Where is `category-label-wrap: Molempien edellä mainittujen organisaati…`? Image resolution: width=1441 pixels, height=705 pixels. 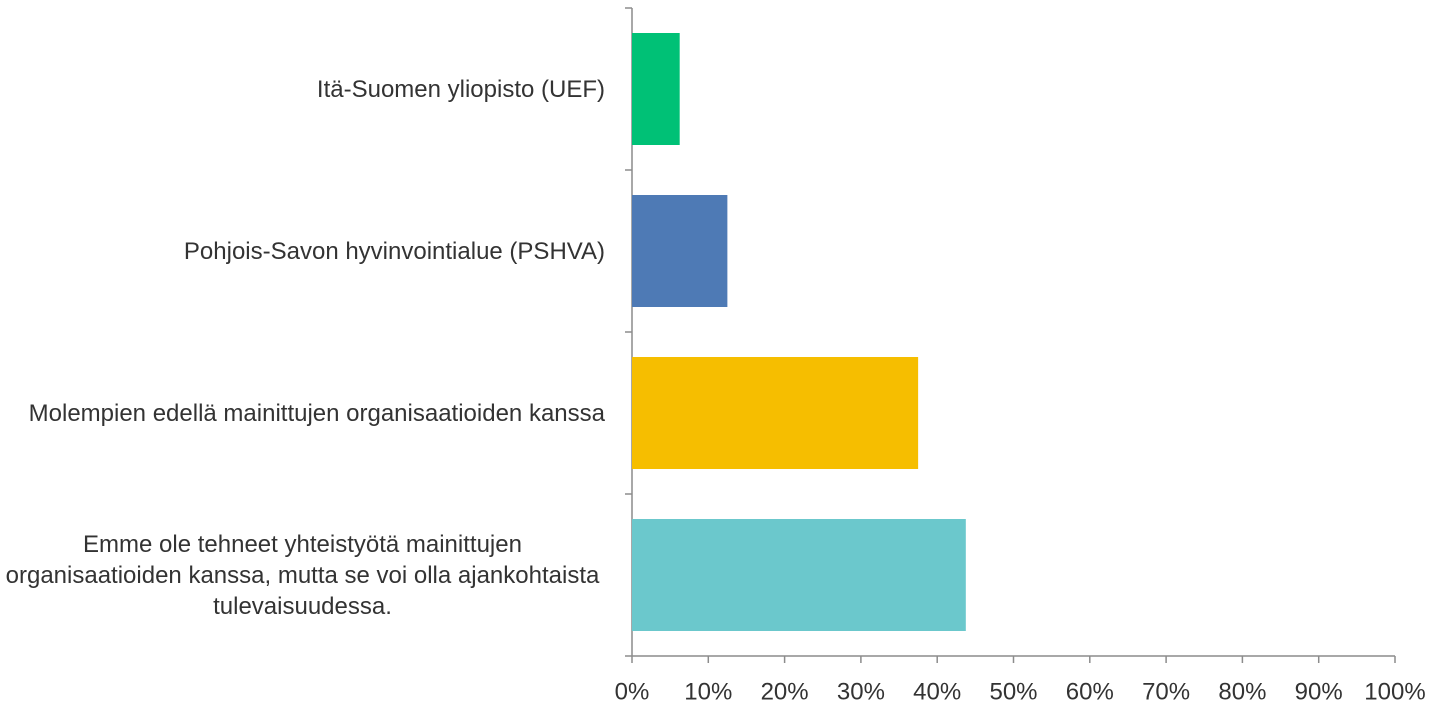
category-label-wrap: Molempien edellä mainittujen organisaati… is located at coordinates (302, 413).